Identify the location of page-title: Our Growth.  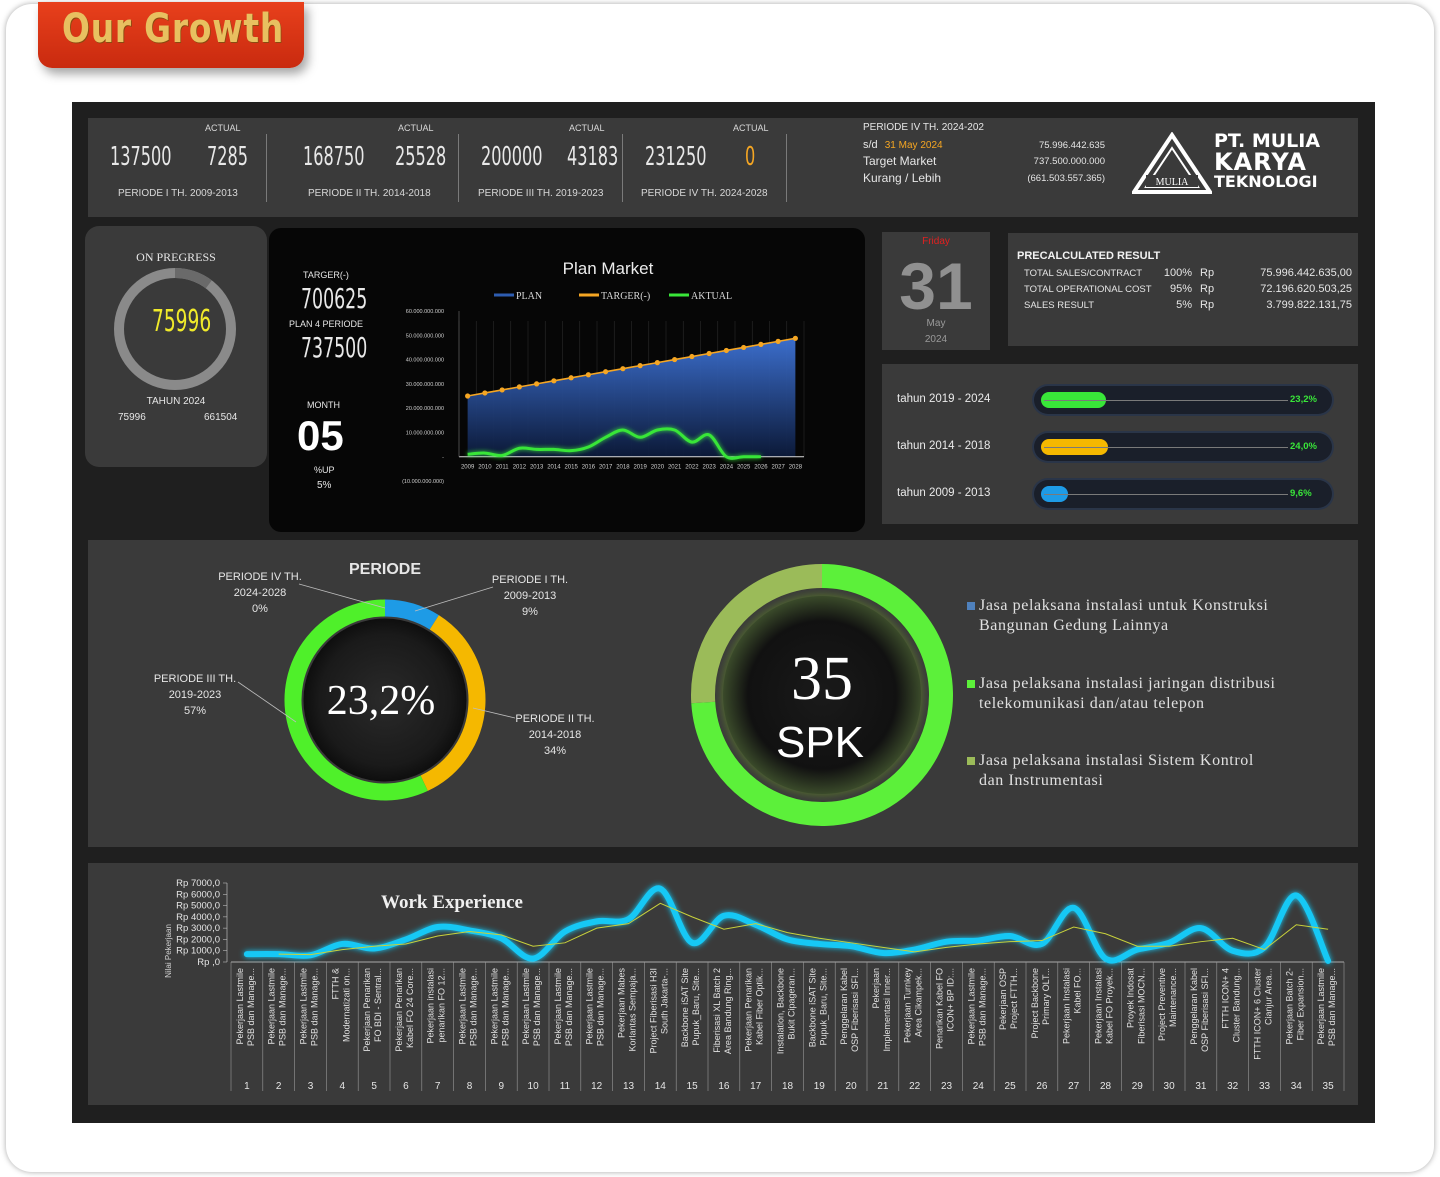
(173, 29).